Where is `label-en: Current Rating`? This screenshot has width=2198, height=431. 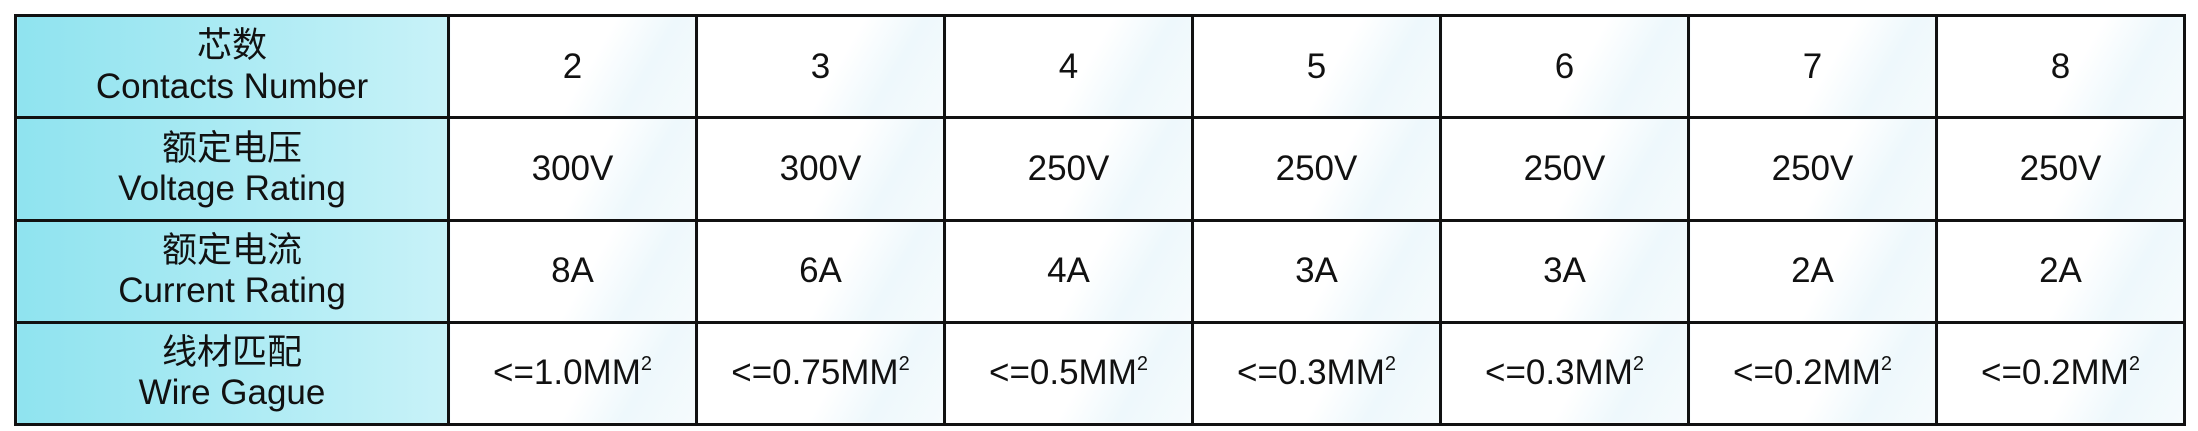 label-en: Current Rating is located at coordinates (232, 291).